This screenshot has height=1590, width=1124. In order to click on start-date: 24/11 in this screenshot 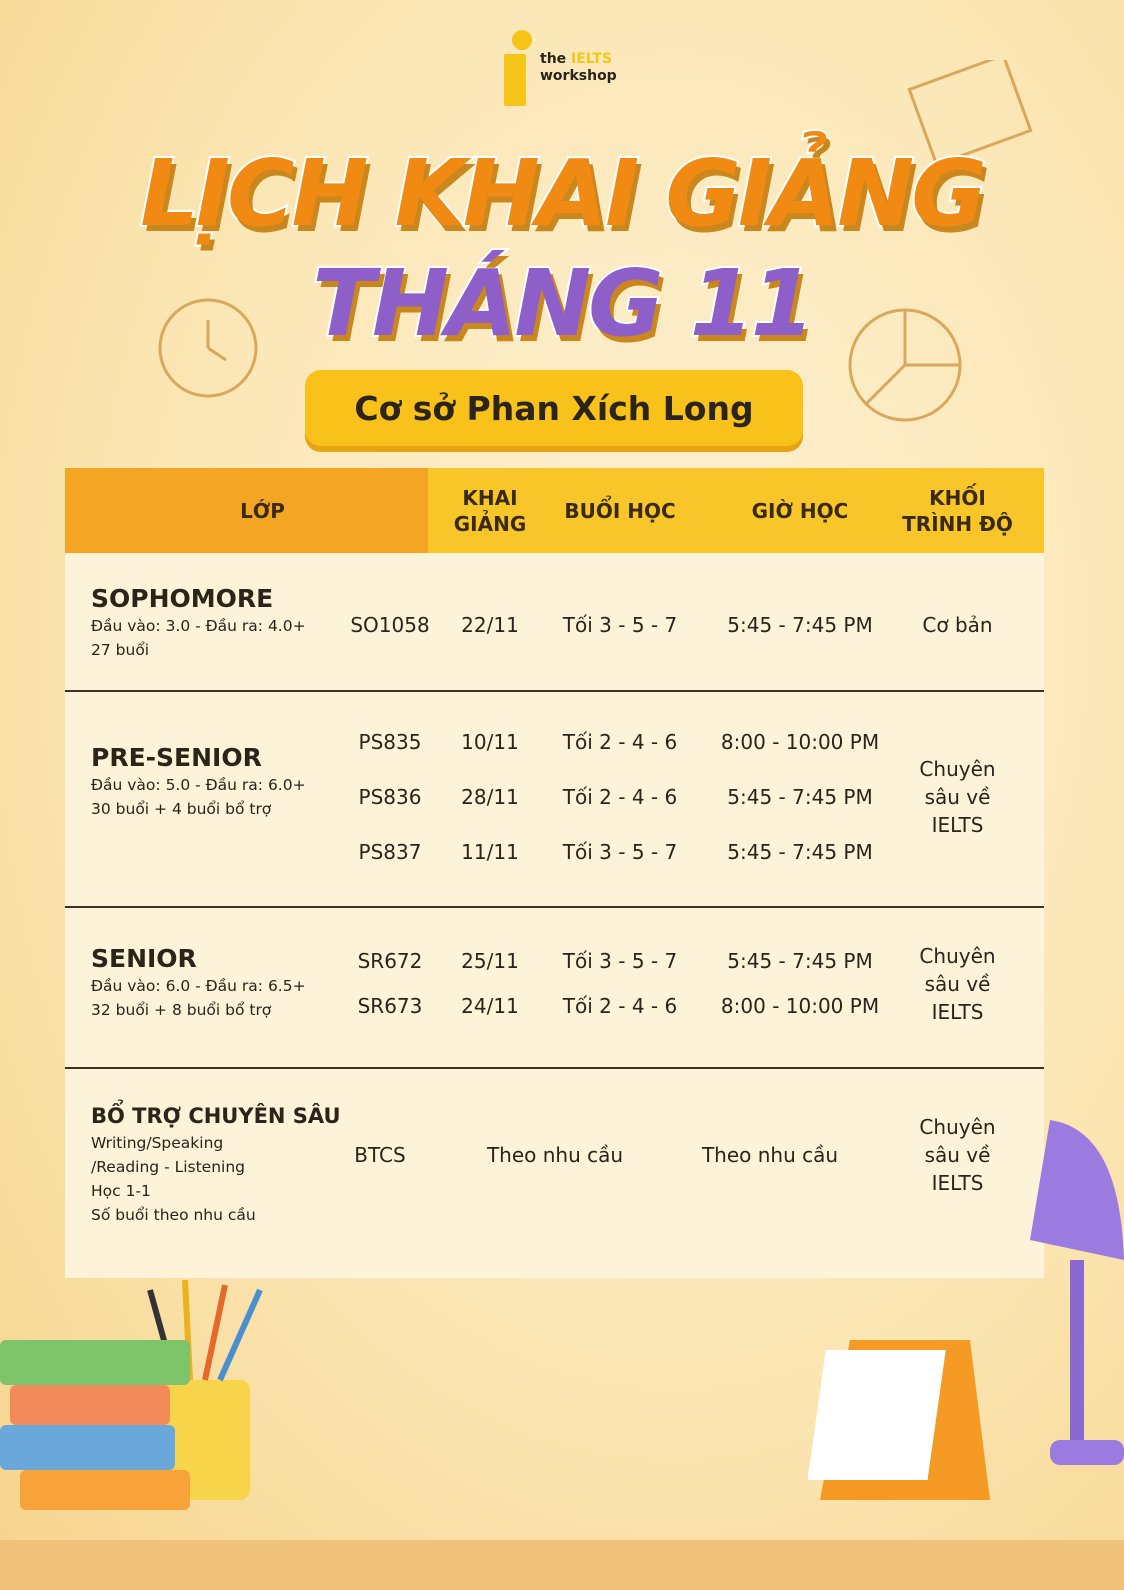, I will do `click(490, 1006)`.